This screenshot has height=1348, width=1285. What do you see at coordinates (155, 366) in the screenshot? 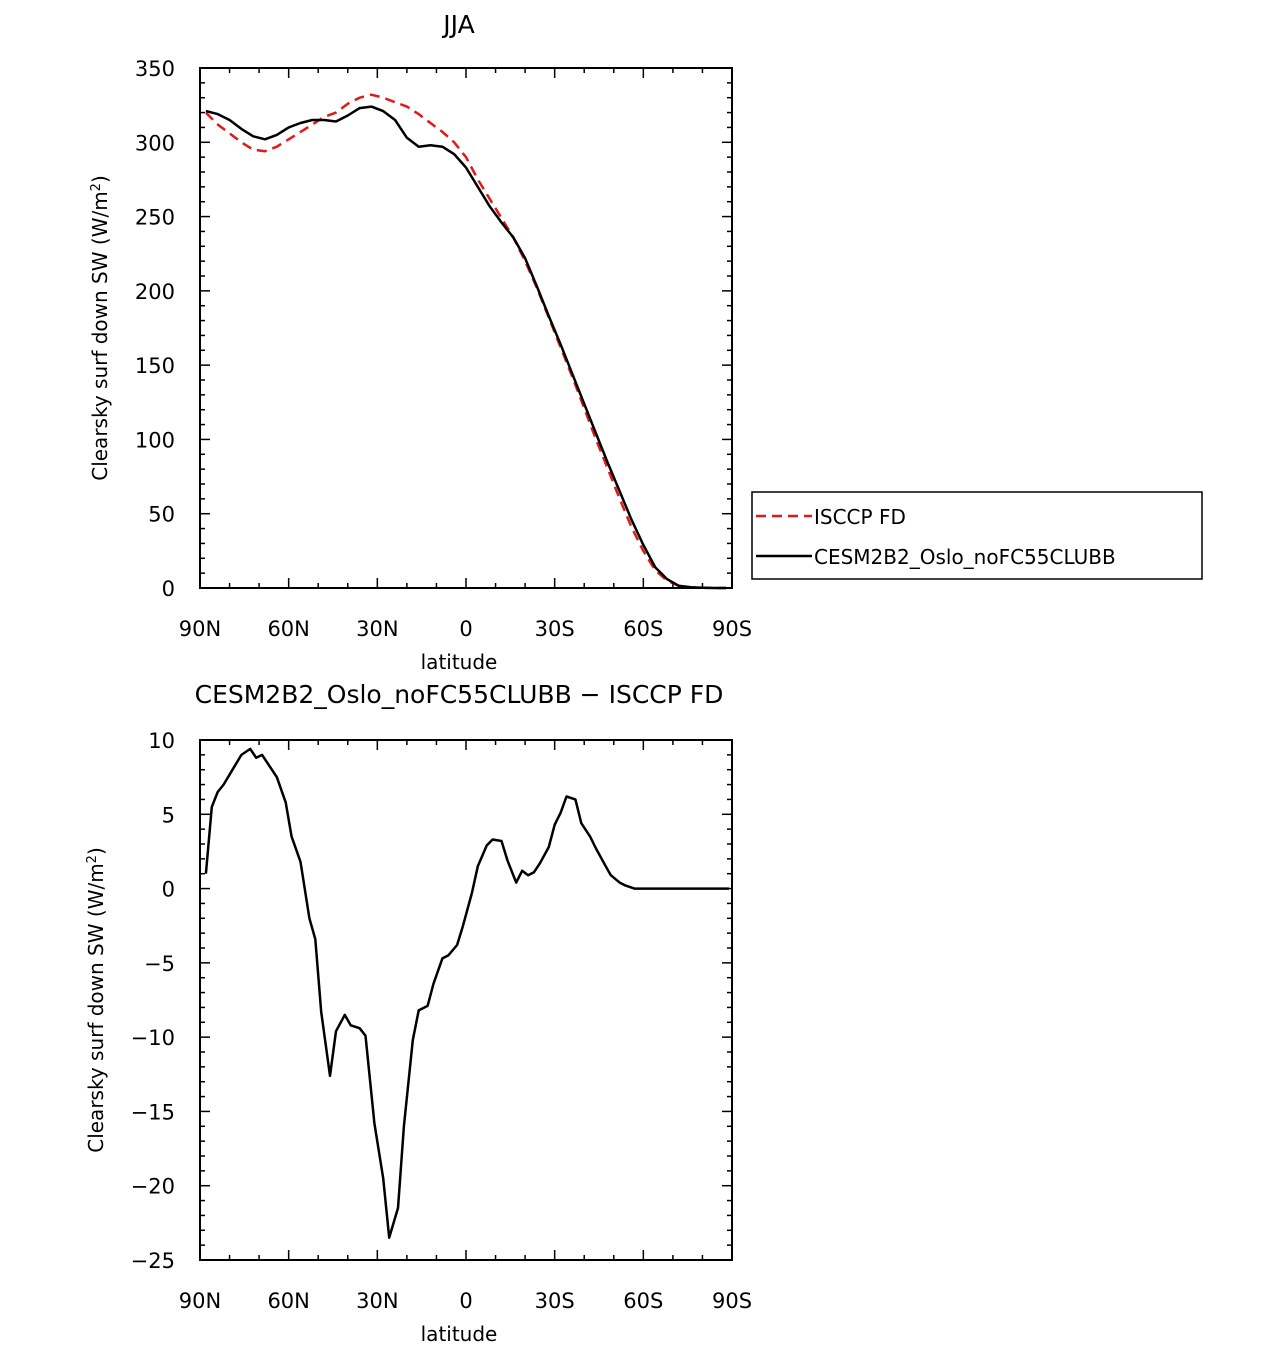
I see `top-y-tick-label: 150` at bounding box center [155, 366].